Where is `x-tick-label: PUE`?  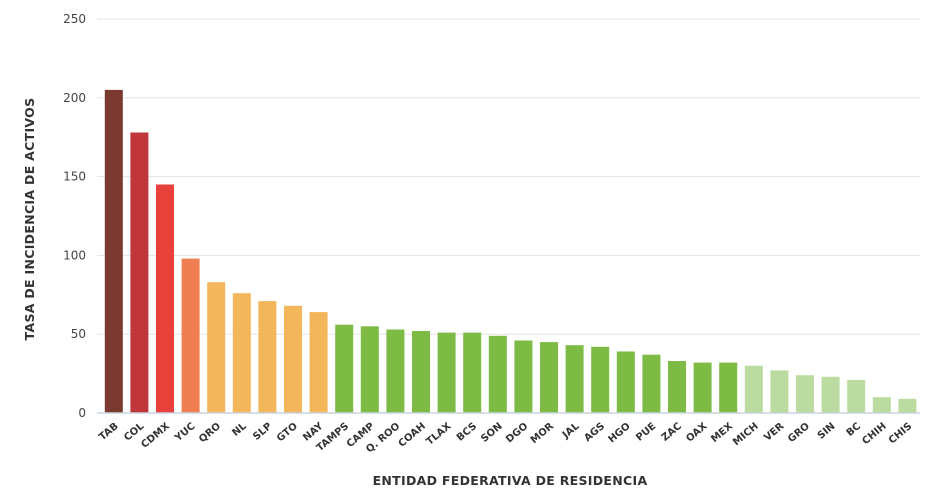 x-tick-label: PUE is located at coordinates (646, 432).